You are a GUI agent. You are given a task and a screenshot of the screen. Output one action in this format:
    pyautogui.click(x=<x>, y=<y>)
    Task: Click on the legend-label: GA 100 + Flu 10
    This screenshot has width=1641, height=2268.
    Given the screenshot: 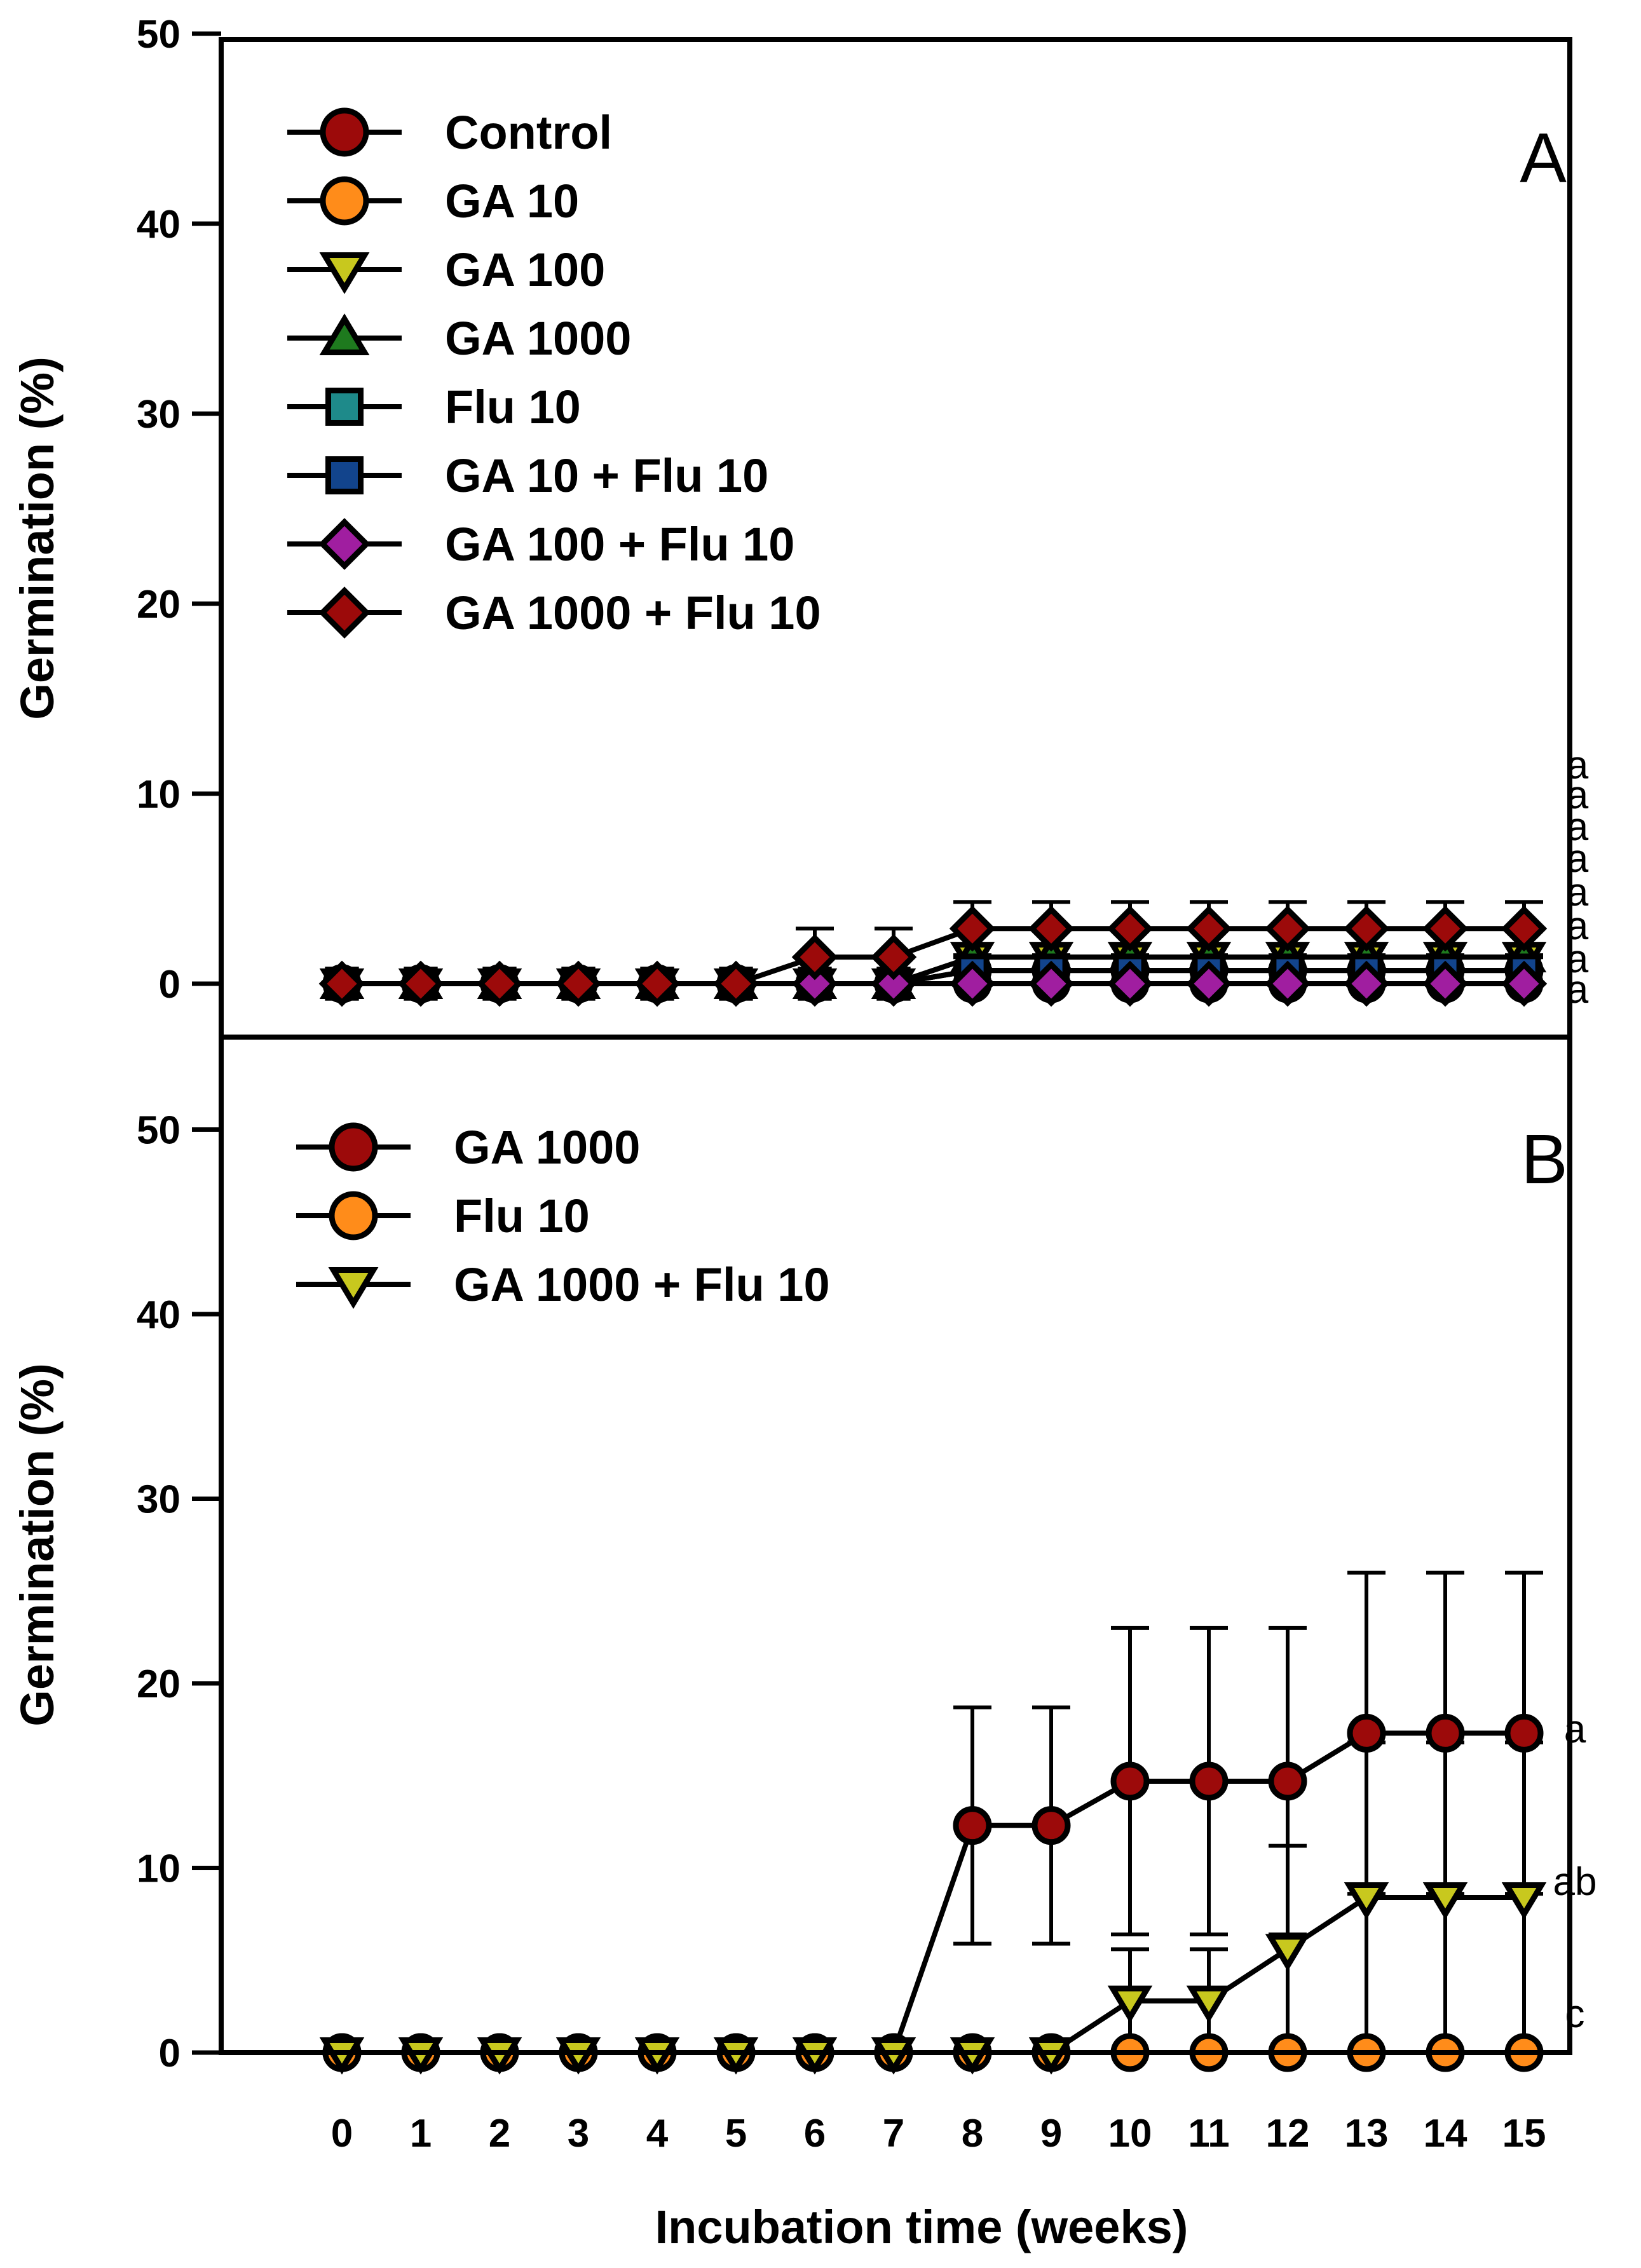 What is the action you would take?
    pyautogui.click(x=620, y=544)
    